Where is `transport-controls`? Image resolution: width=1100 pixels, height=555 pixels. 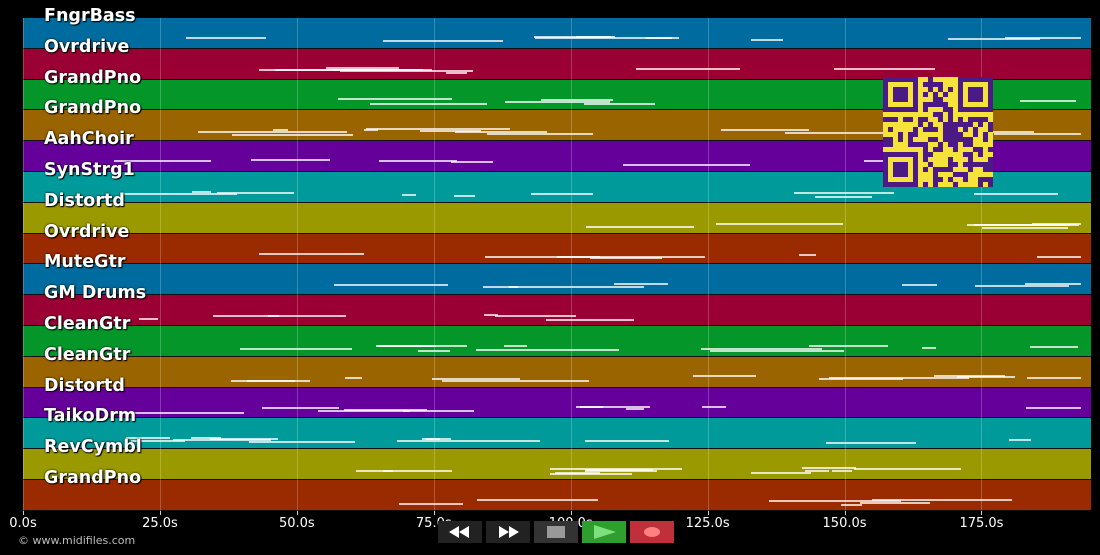
transport-controls is located at coordinates (556, 532).